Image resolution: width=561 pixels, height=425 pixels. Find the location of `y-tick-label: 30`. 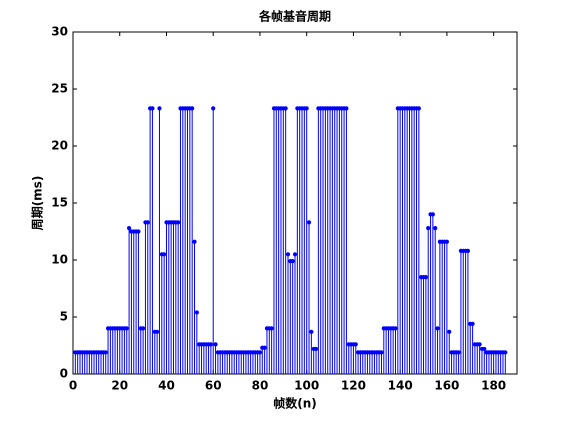

y-tick-label: 30 is located at coordinates (59, 32).